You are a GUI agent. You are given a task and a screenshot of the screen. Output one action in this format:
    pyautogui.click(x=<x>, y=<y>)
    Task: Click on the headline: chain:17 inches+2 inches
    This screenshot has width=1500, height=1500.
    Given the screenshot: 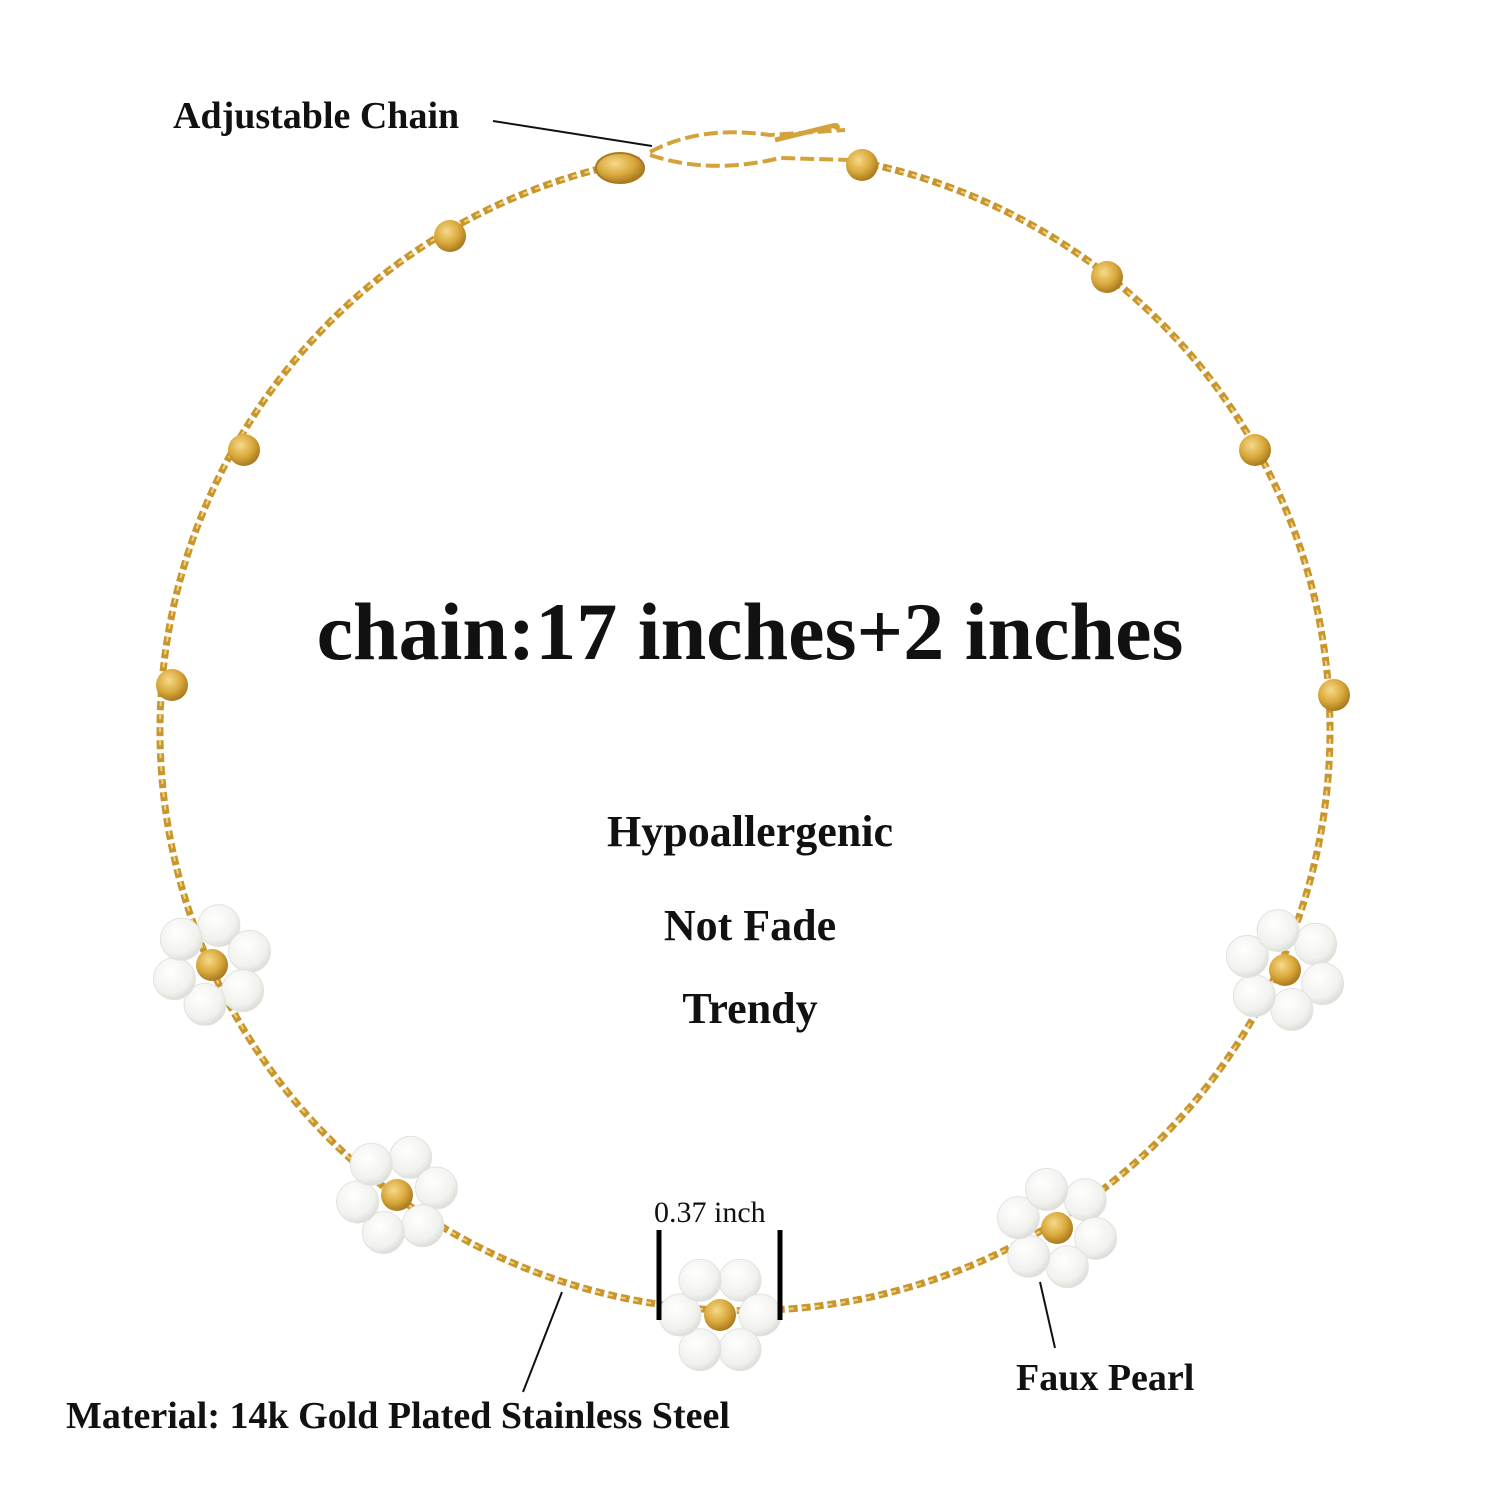 What is the action you would take?
    pyautogui.click(x=750, y=631)
    